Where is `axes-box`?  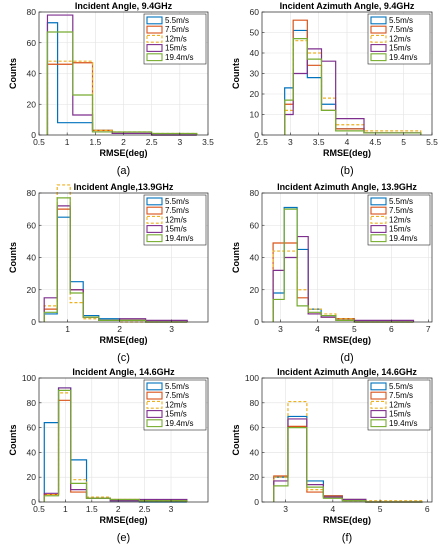
axes-box is located at coordinates (347, 440).